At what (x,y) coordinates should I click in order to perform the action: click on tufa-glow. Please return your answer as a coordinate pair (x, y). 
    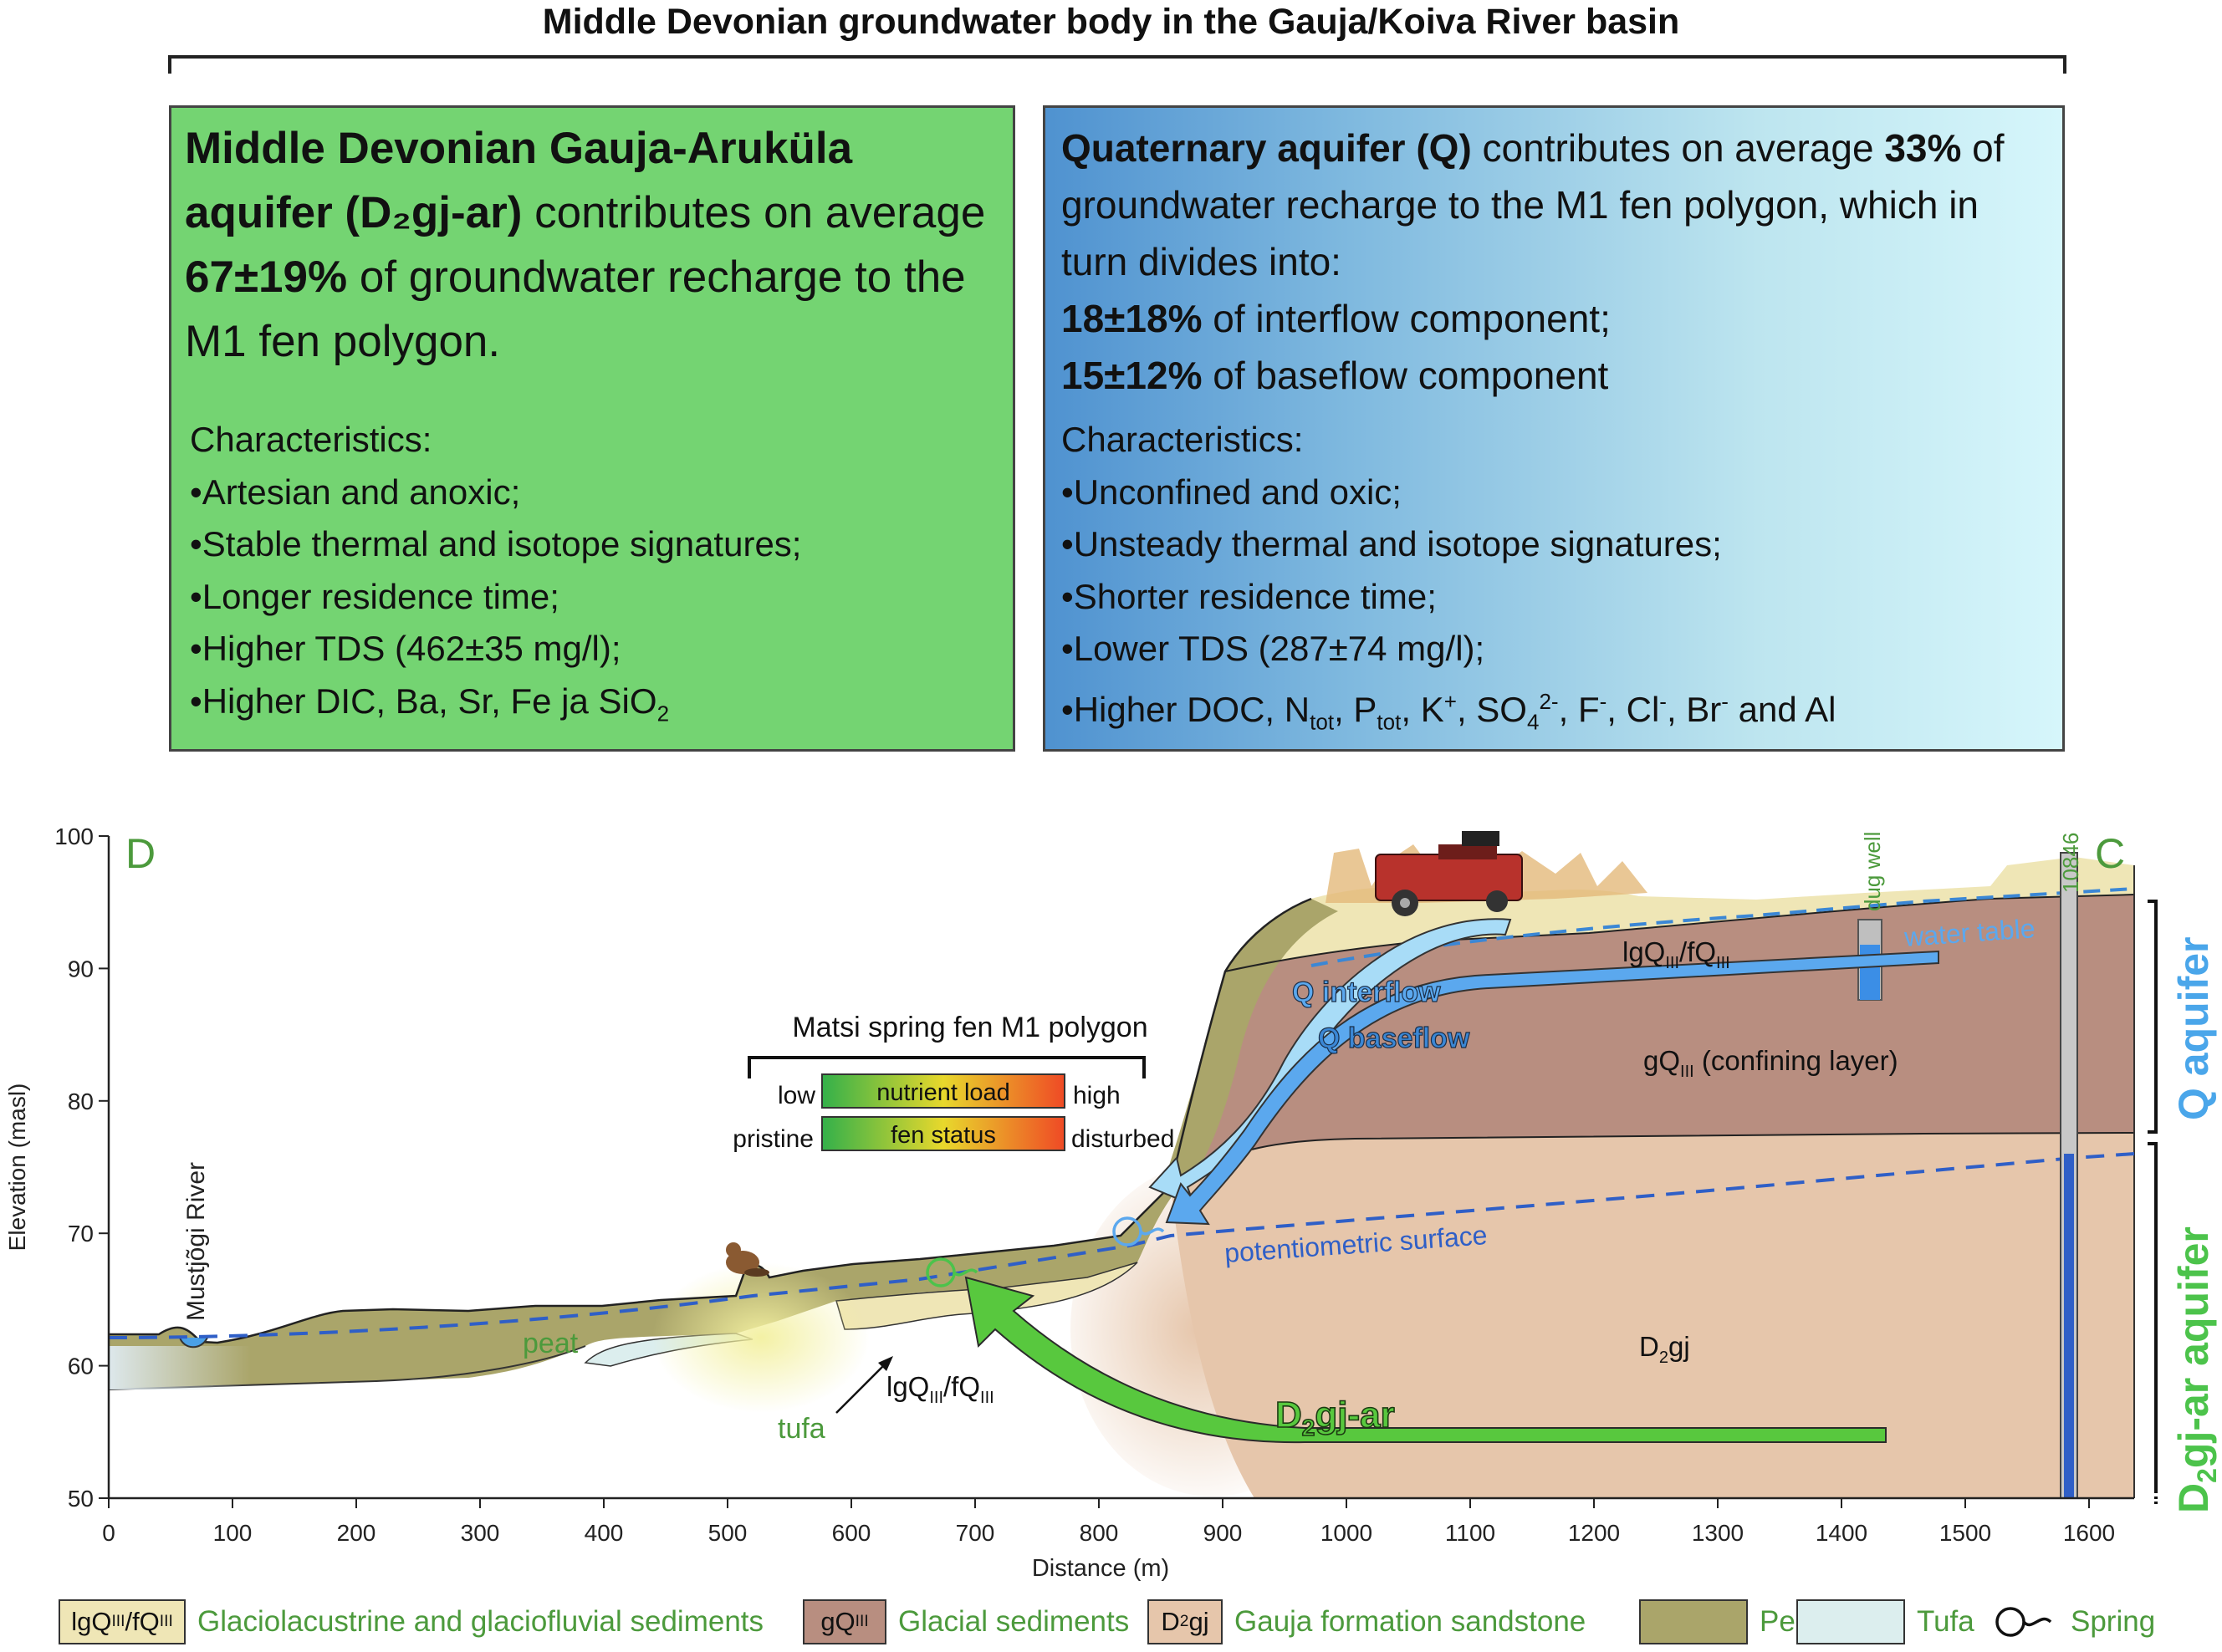
    Looking at the image, I should click on (761, 1337).